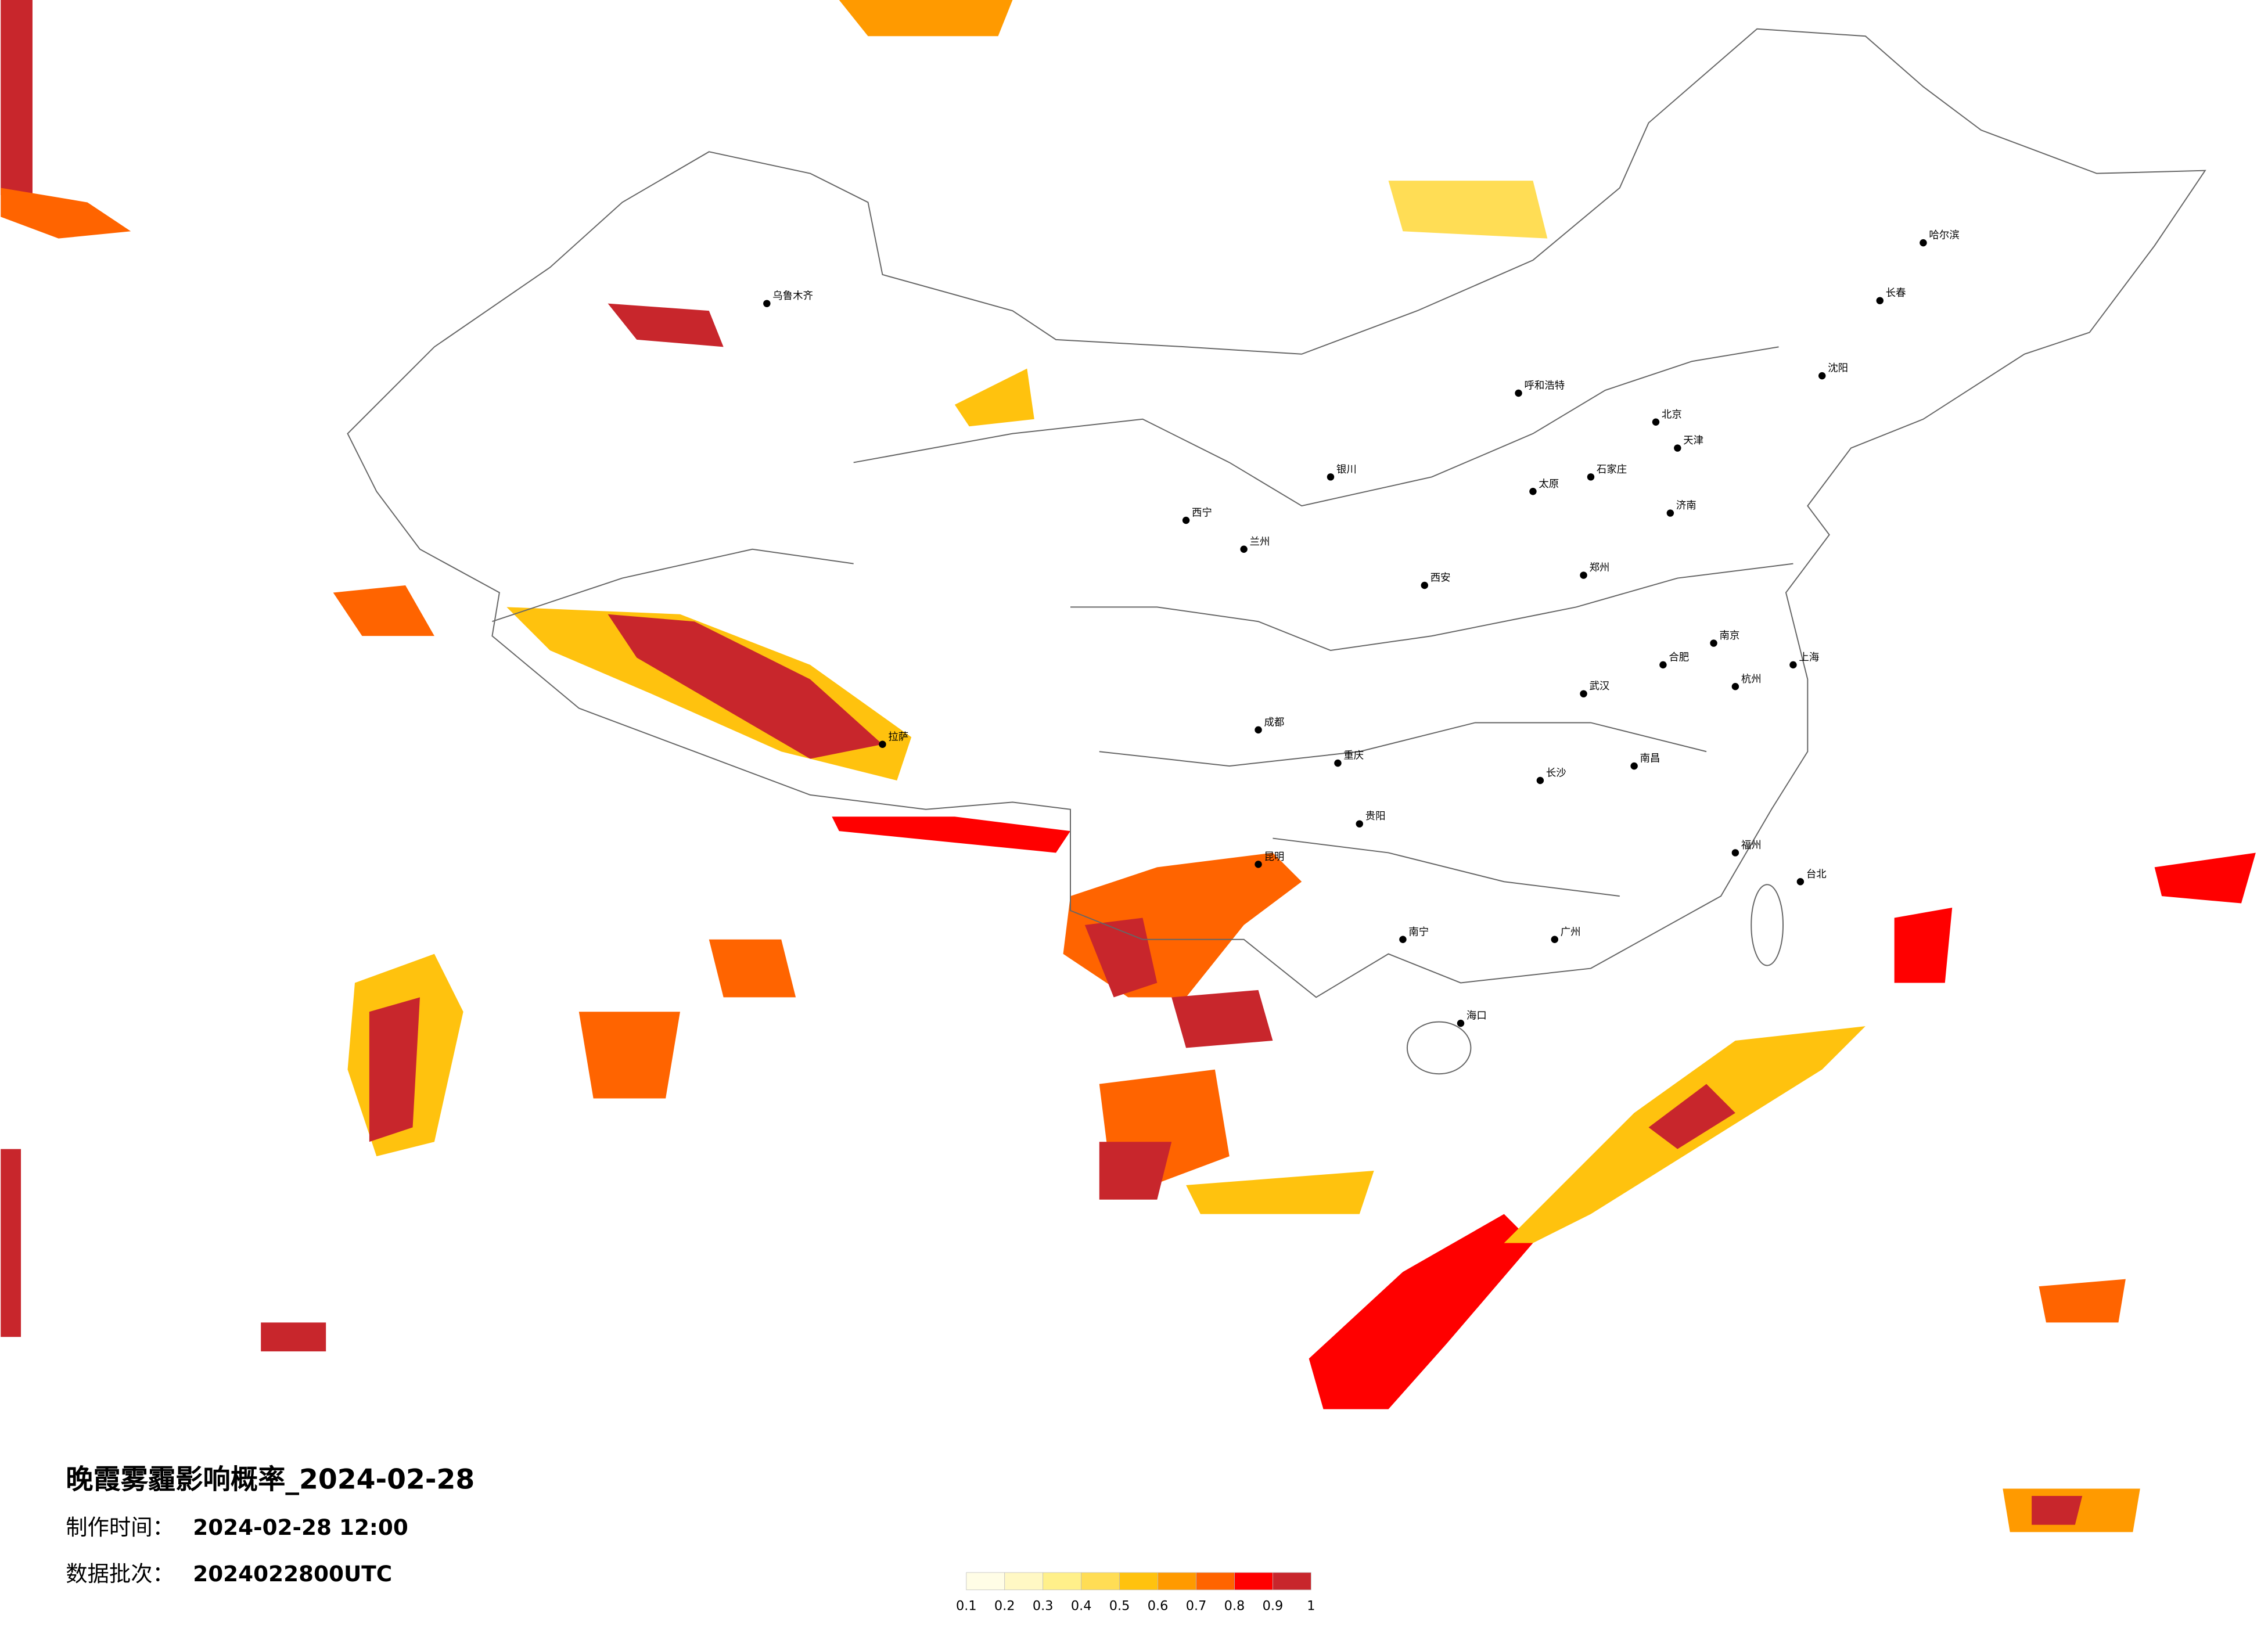 The height and width of the screenshot is (1626, 2268). What do you see at coordinates (1477, 1016) in the screenshot?
I see `city-label: 海口` at bounding box center [1477, 1016].